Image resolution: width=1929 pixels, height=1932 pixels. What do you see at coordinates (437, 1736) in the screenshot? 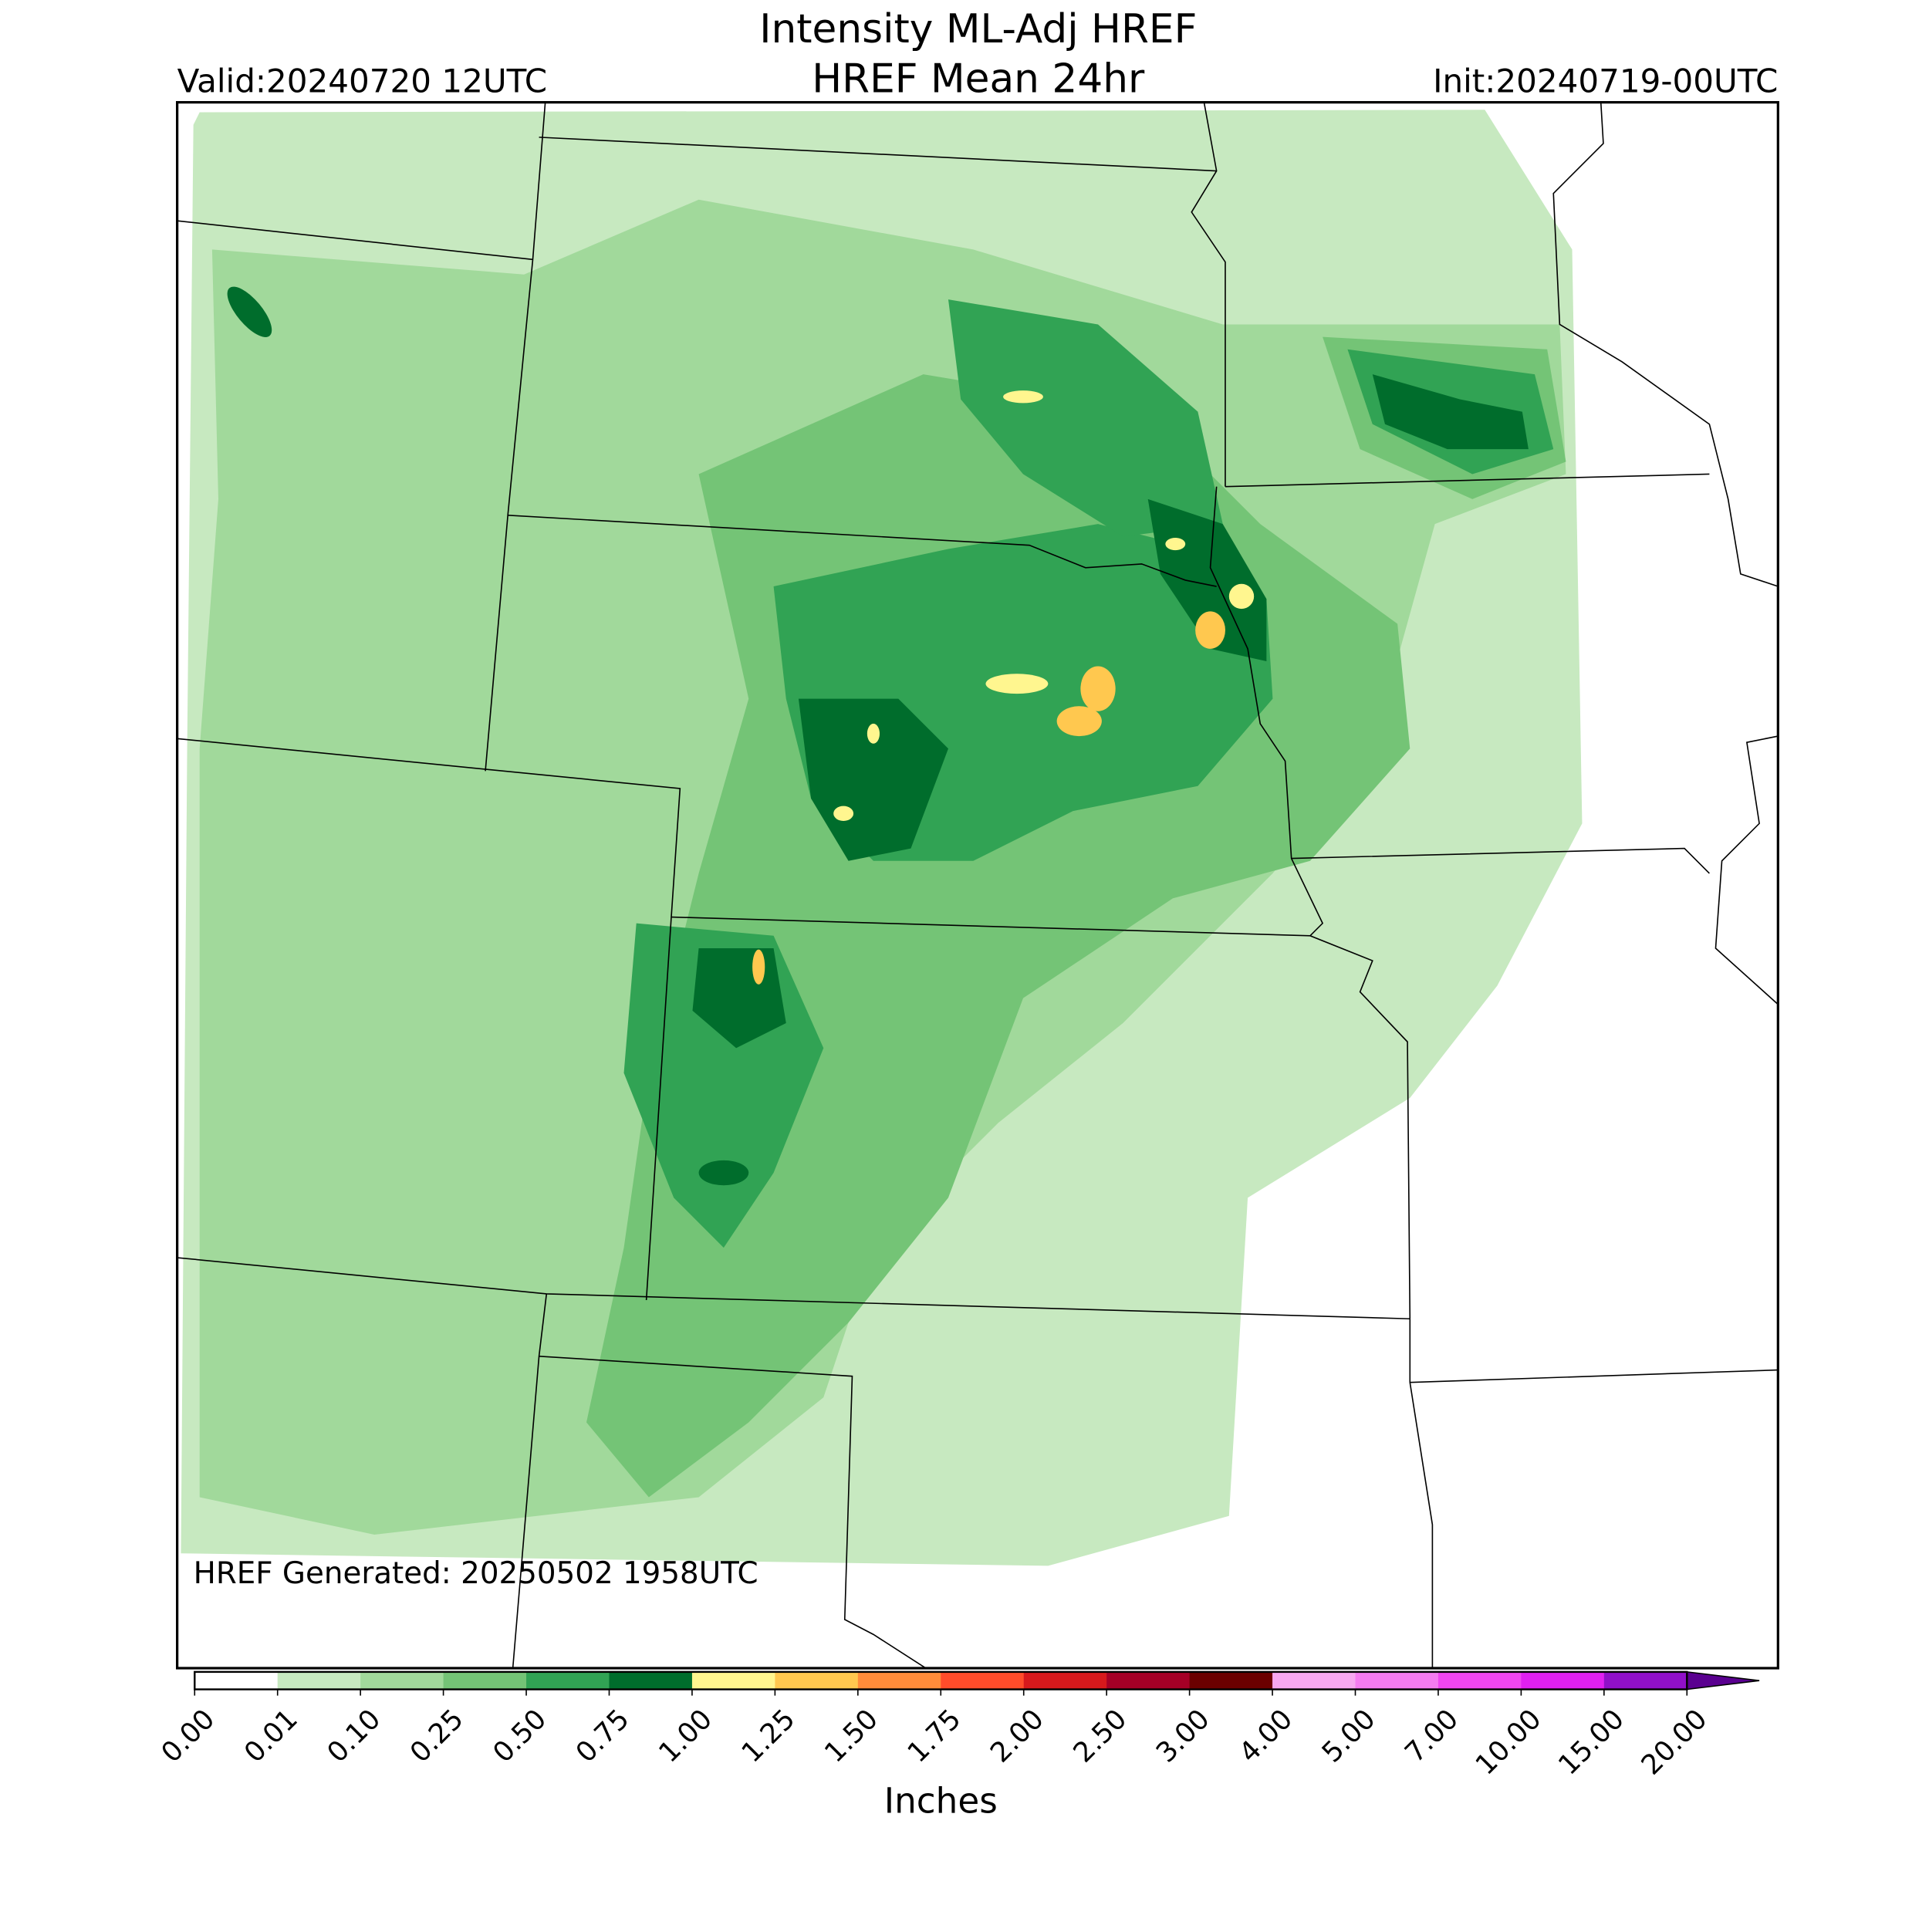
I see `colorbar-tick-label: 0.25` at bounding box center [437, 1736].